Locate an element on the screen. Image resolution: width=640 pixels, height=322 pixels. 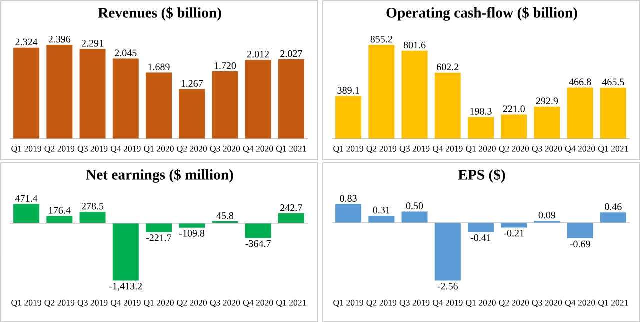
data-label: -109.8 is located at coordinates (192, 233).